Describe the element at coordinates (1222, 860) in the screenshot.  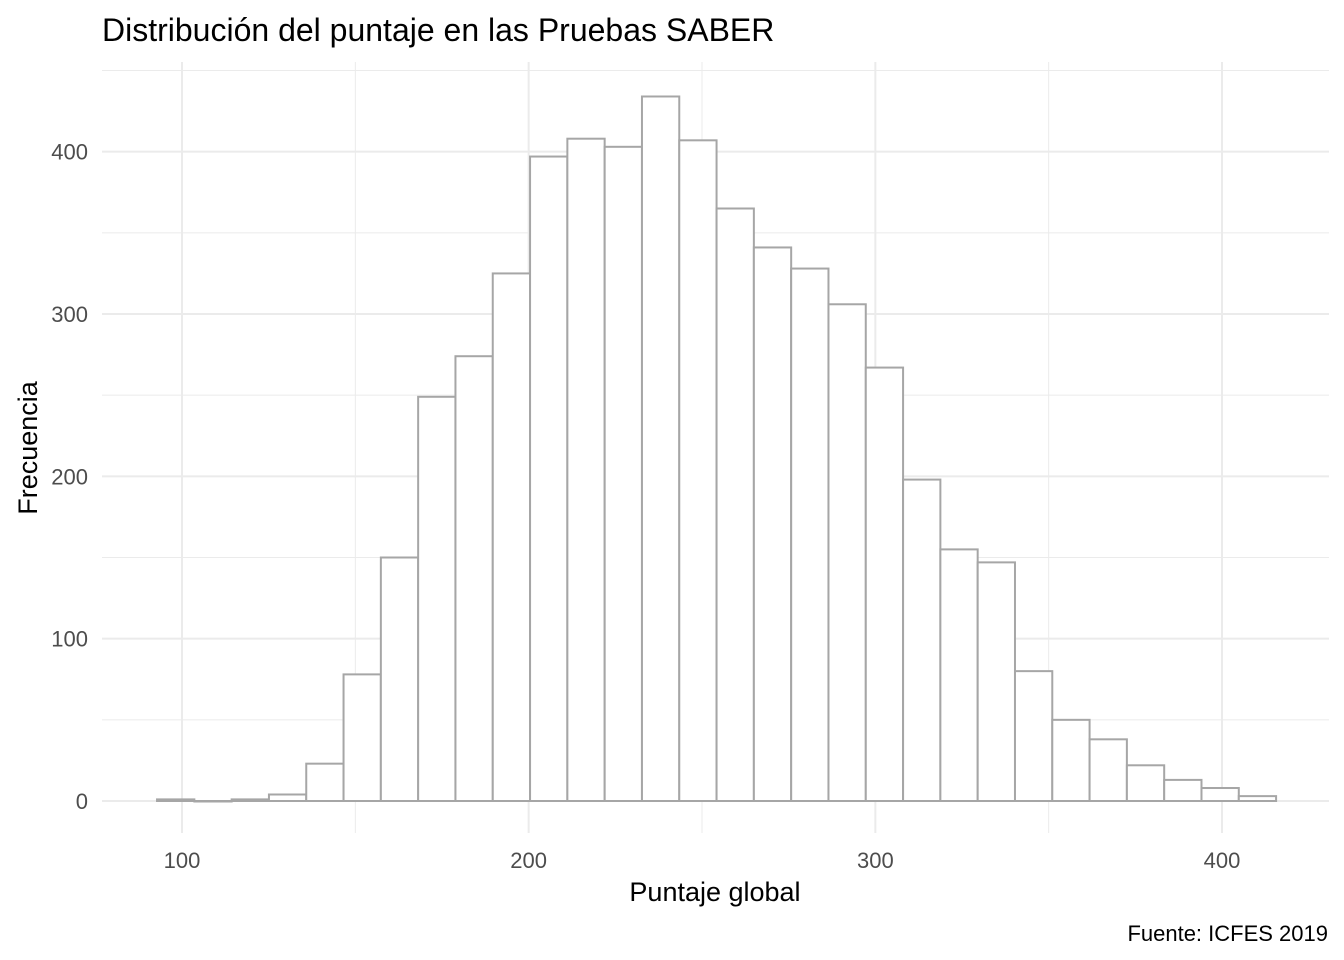
I see `x-tick-label: 400` at that location.